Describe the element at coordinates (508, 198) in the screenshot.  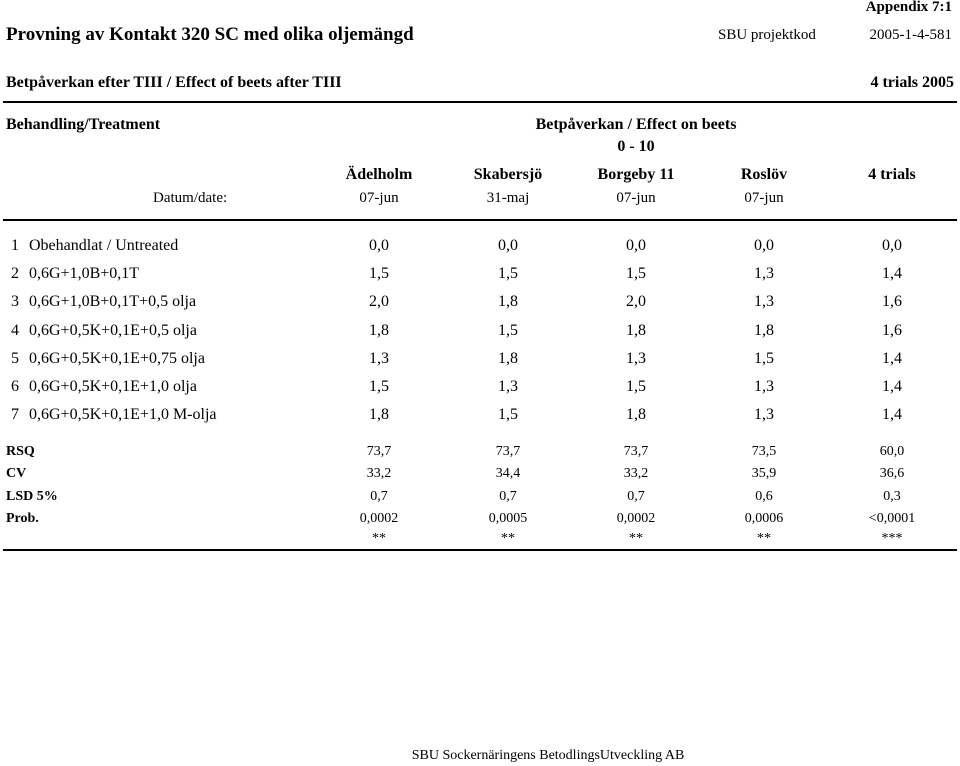
I see `column-date: 31-maj` at that location.